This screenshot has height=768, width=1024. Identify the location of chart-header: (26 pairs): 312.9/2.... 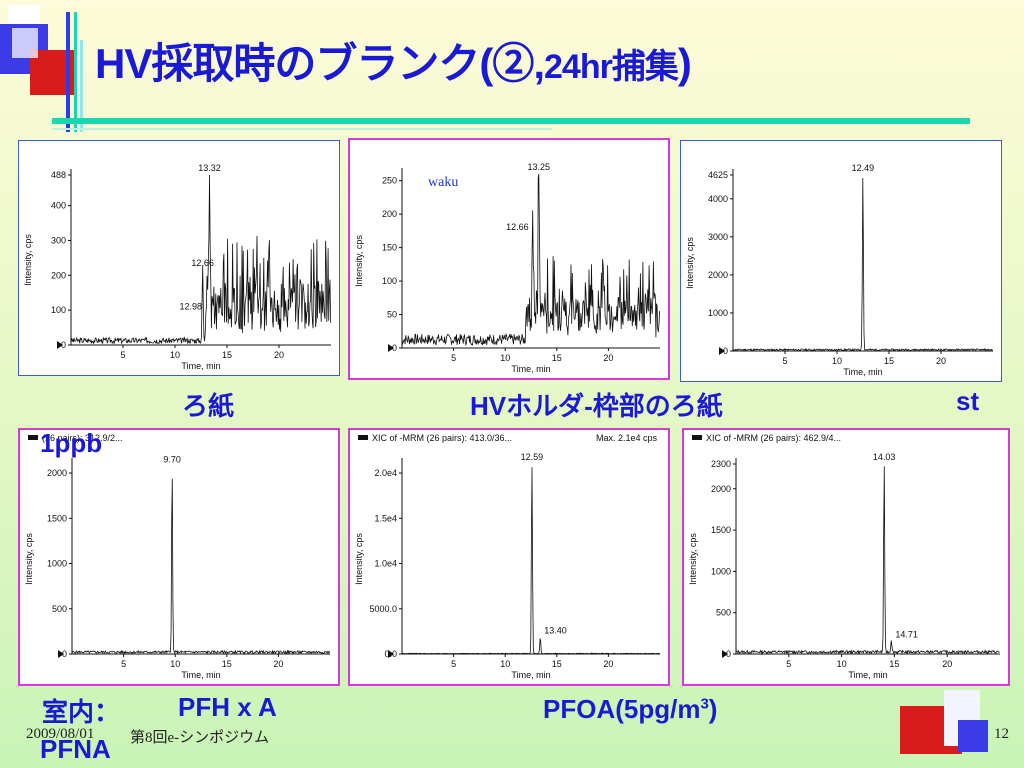
(82, 438).